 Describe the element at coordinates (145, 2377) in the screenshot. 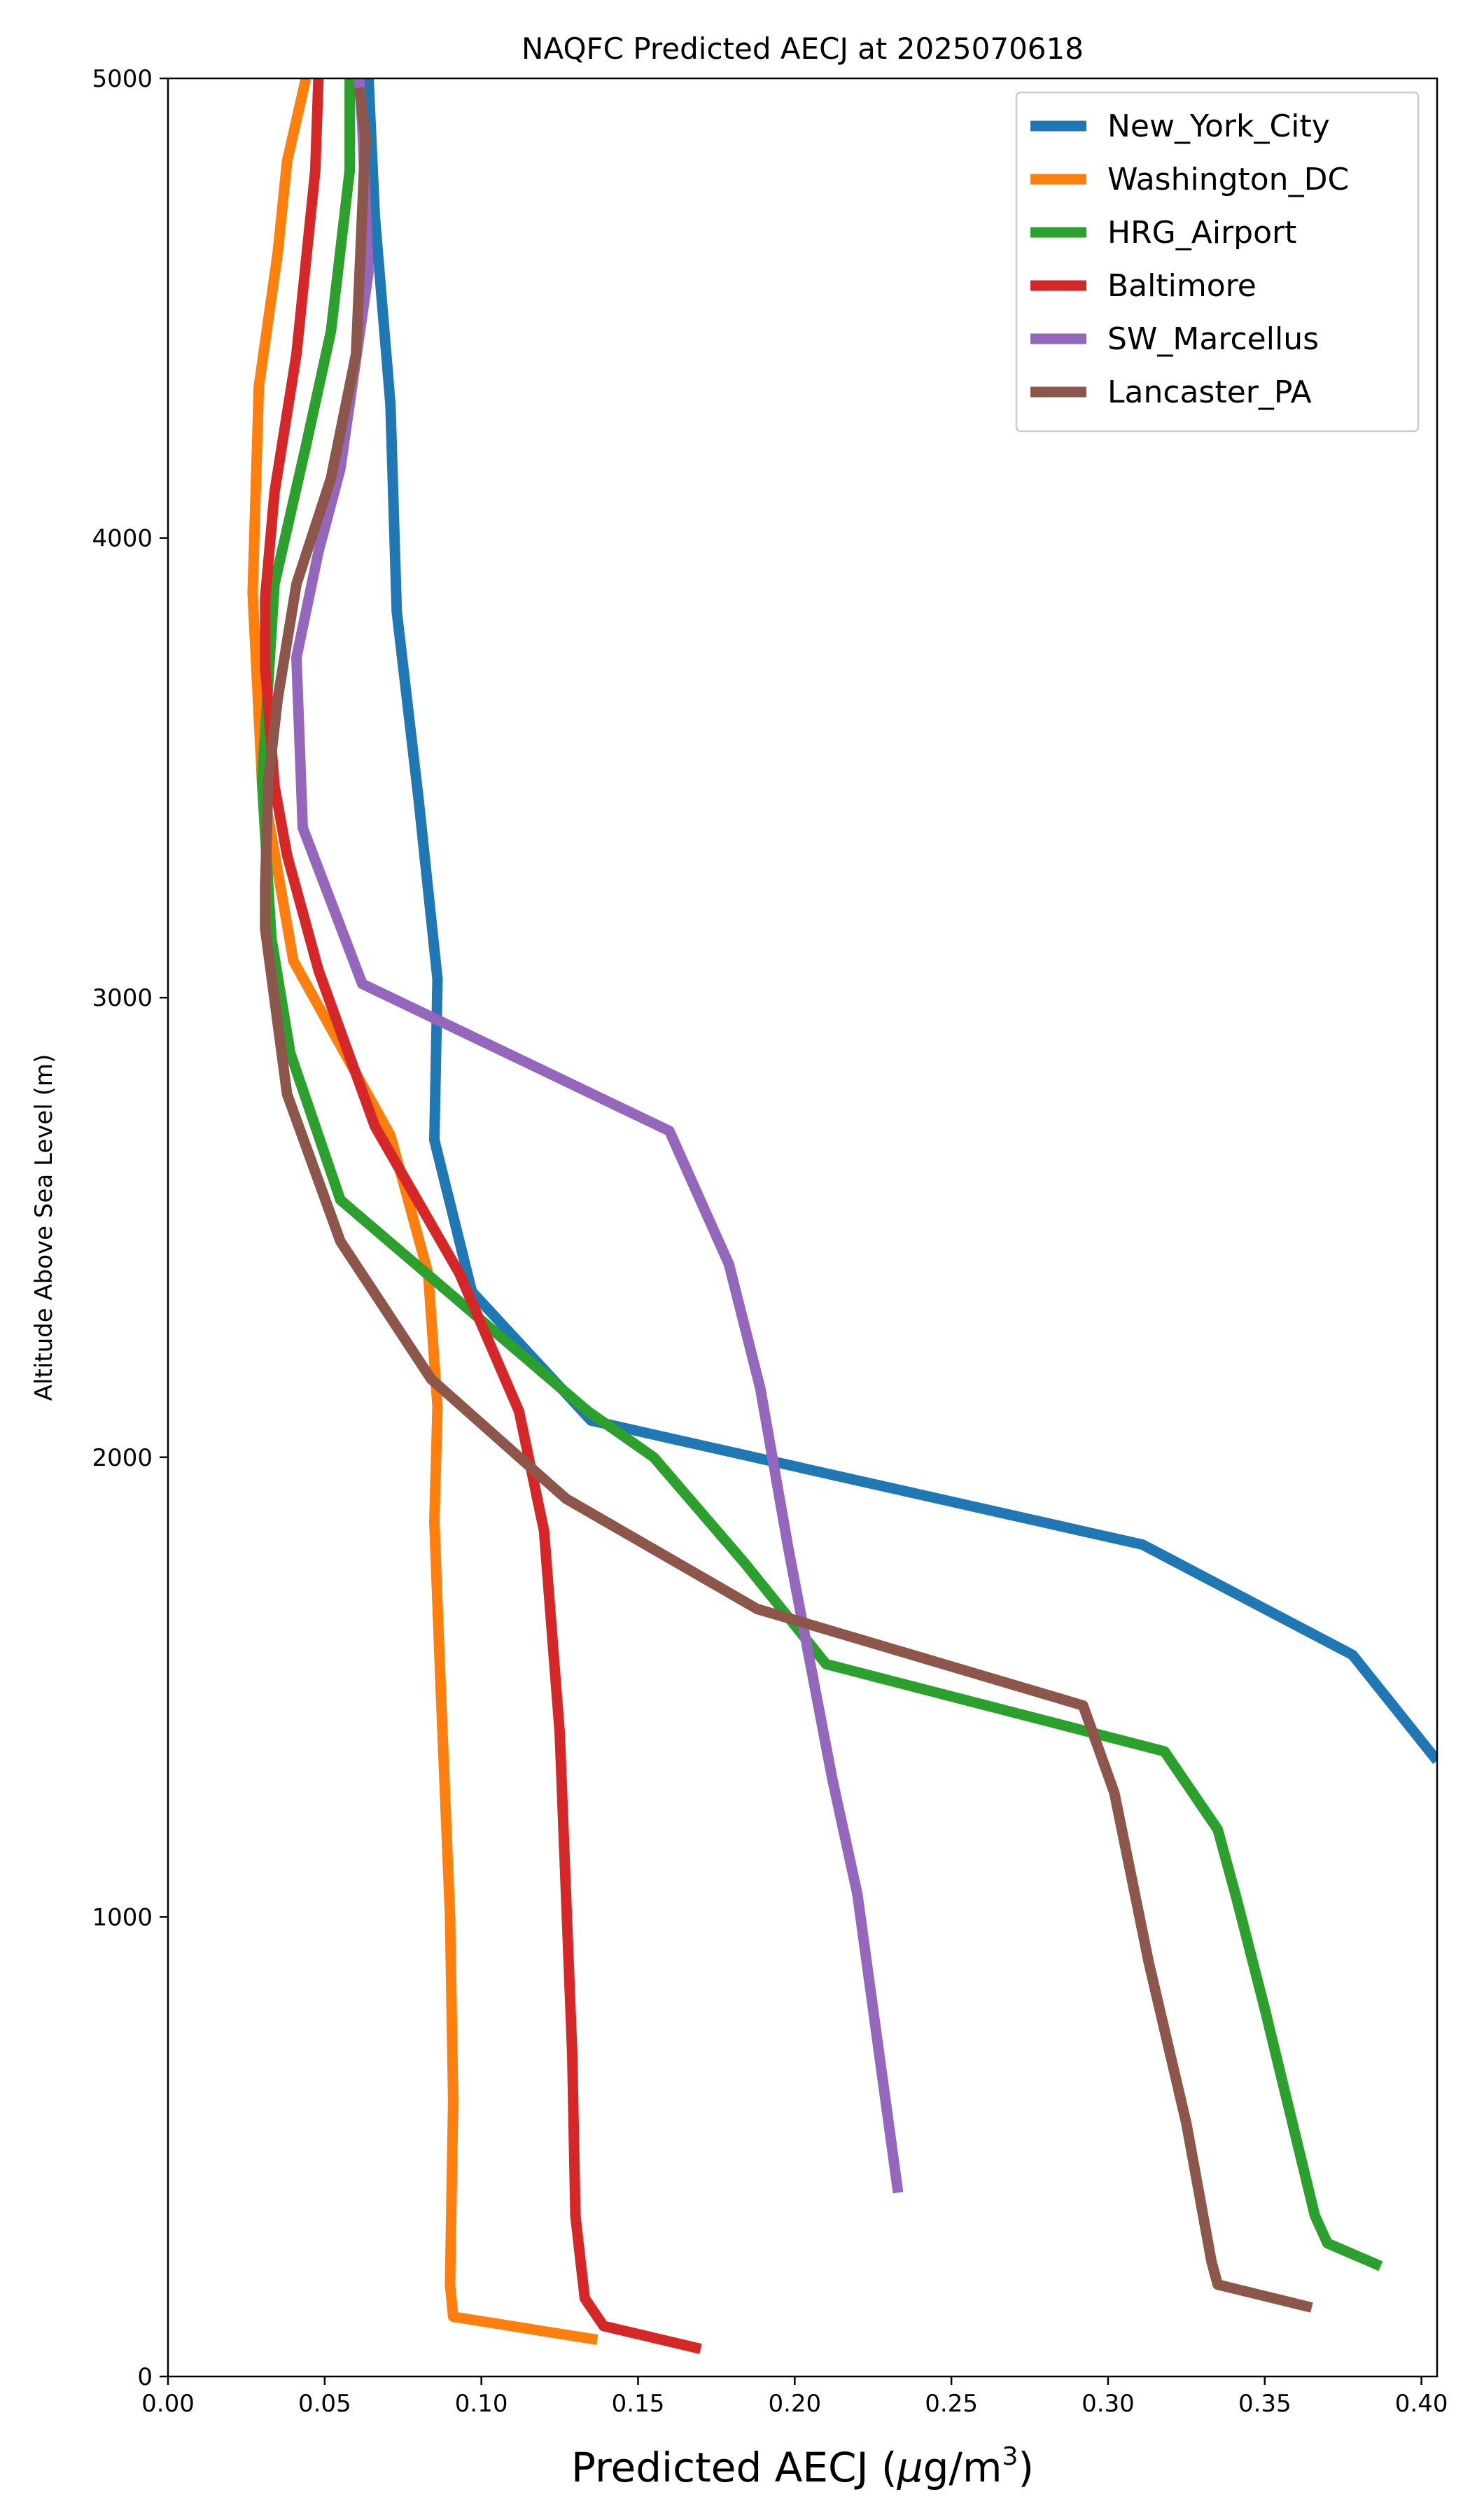

I see `y-tick-label: 0` at that location.